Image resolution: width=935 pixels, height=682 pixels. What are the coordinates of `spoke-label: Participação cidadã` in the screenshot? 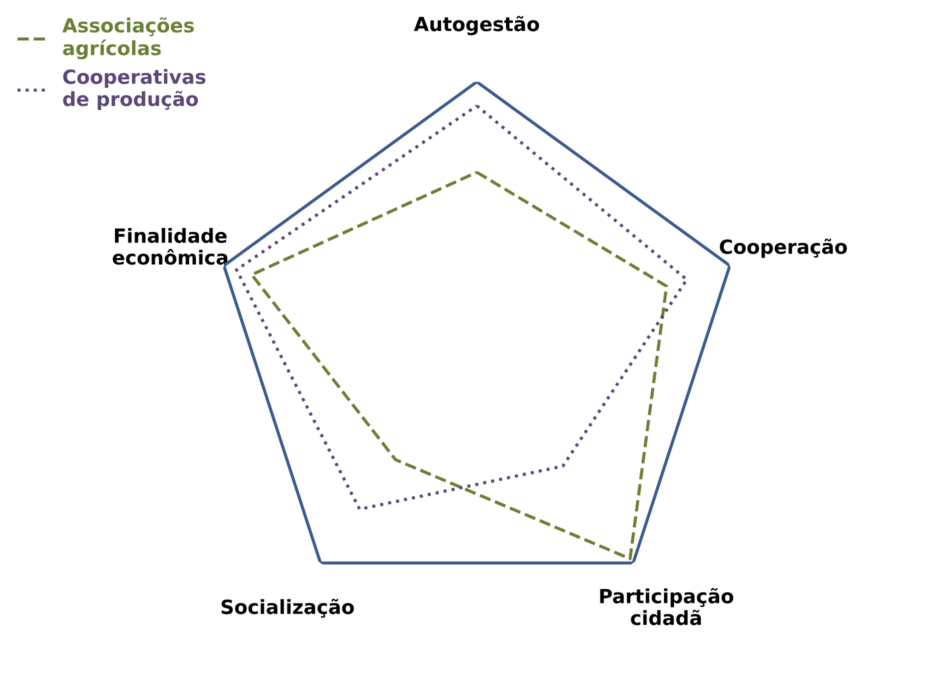 It's located at (667, 607).